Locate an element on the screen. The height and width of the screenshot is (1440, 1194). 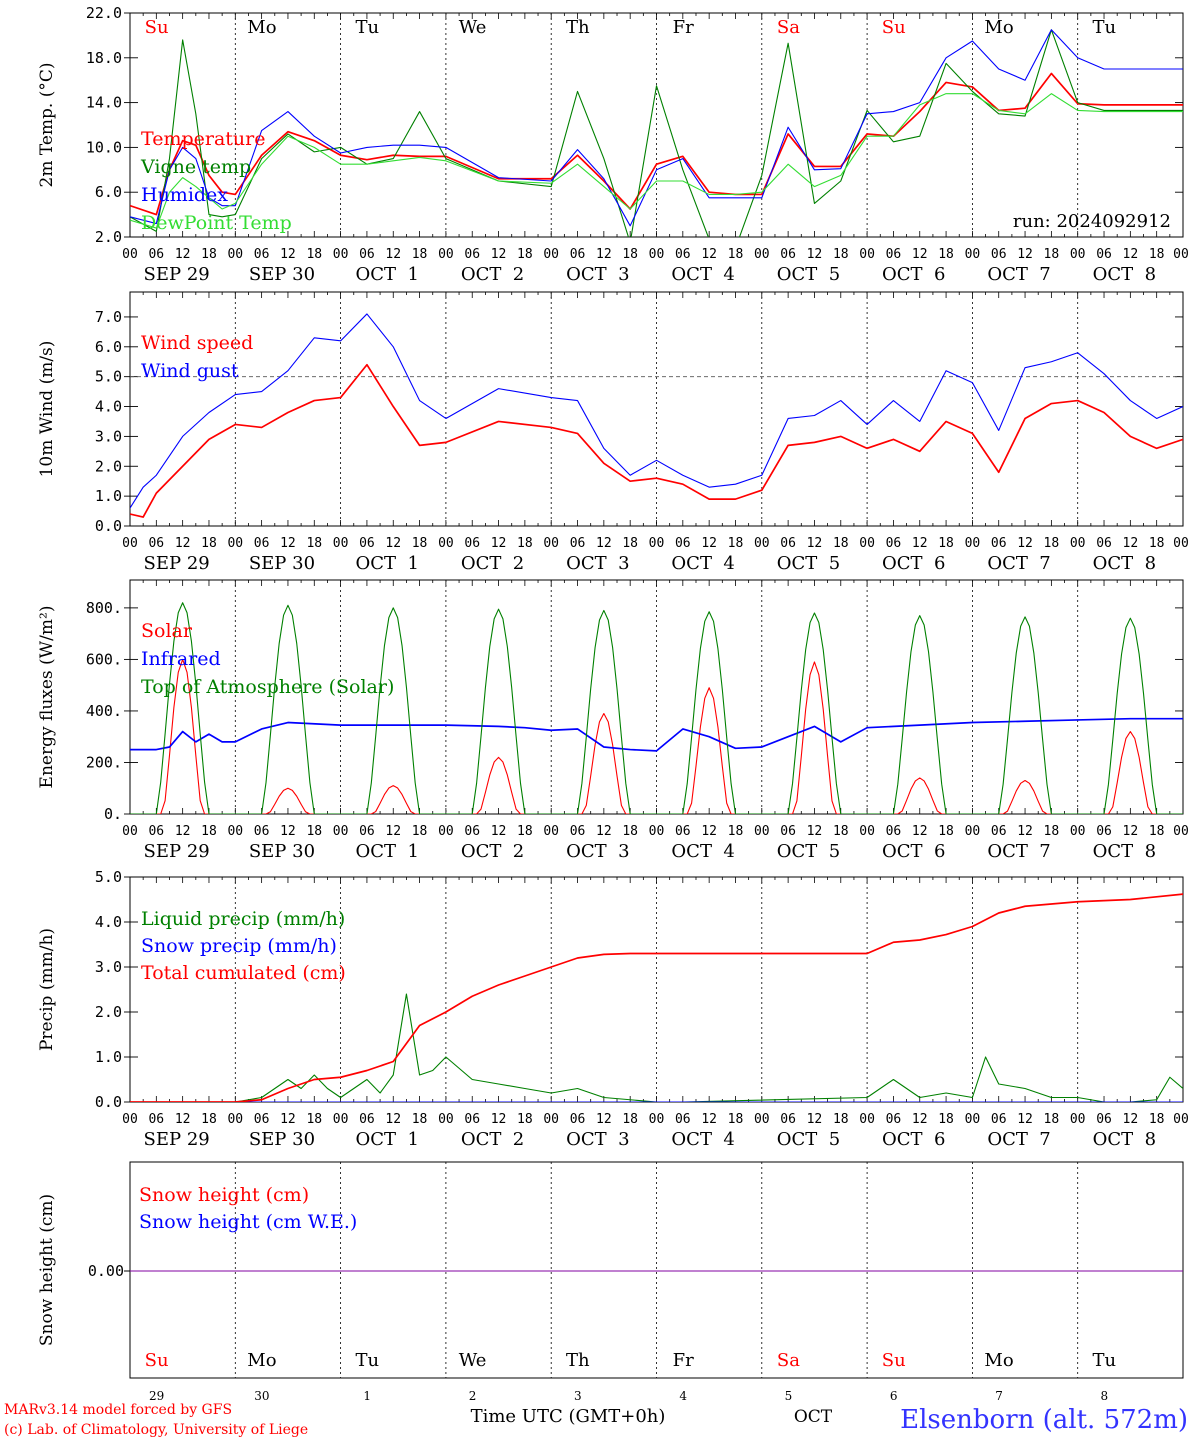
legend-entry: Liquid precip (mm/h) is located at coordinates (243, 919).